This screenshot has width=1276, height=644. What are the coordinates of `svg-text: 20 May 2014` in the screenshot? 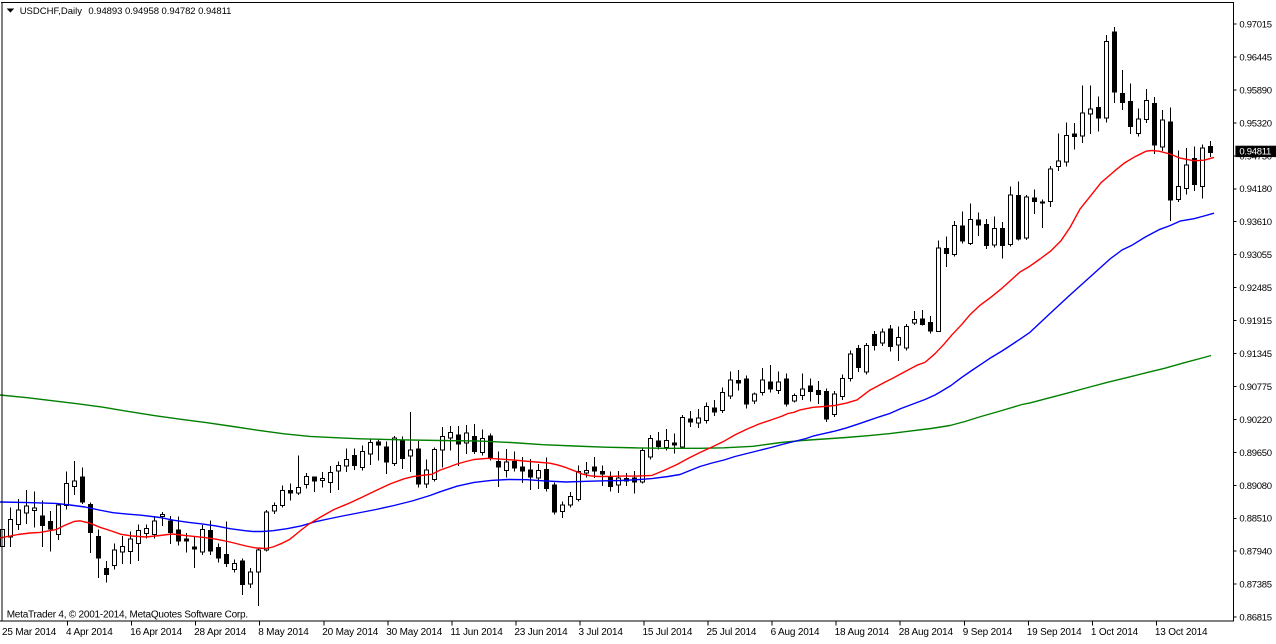 It's located at (350, 632).